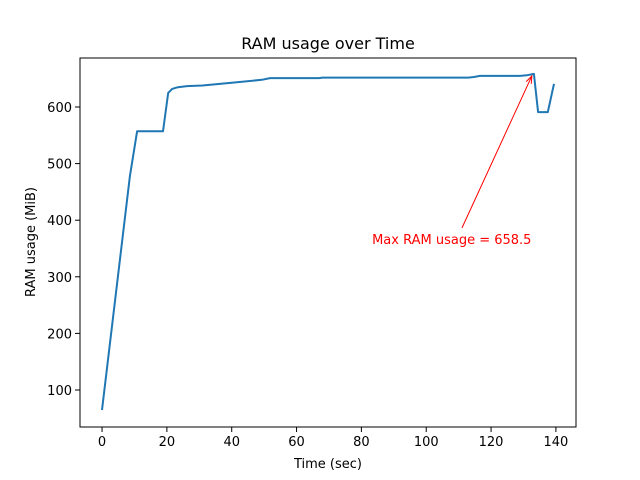 This screenshot has height=480, width=640. Describe the element at coordinates (59, 108) in the screenshot. I see `y-tick-label: 600` at that location.